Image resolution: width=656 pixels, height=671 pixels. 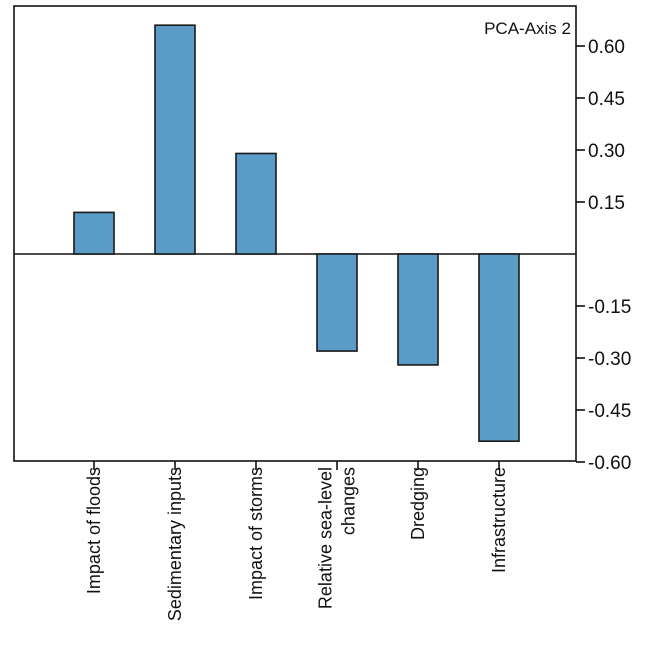 I want to click on y-tick-label: 0.45, so click(x=606, y=99).